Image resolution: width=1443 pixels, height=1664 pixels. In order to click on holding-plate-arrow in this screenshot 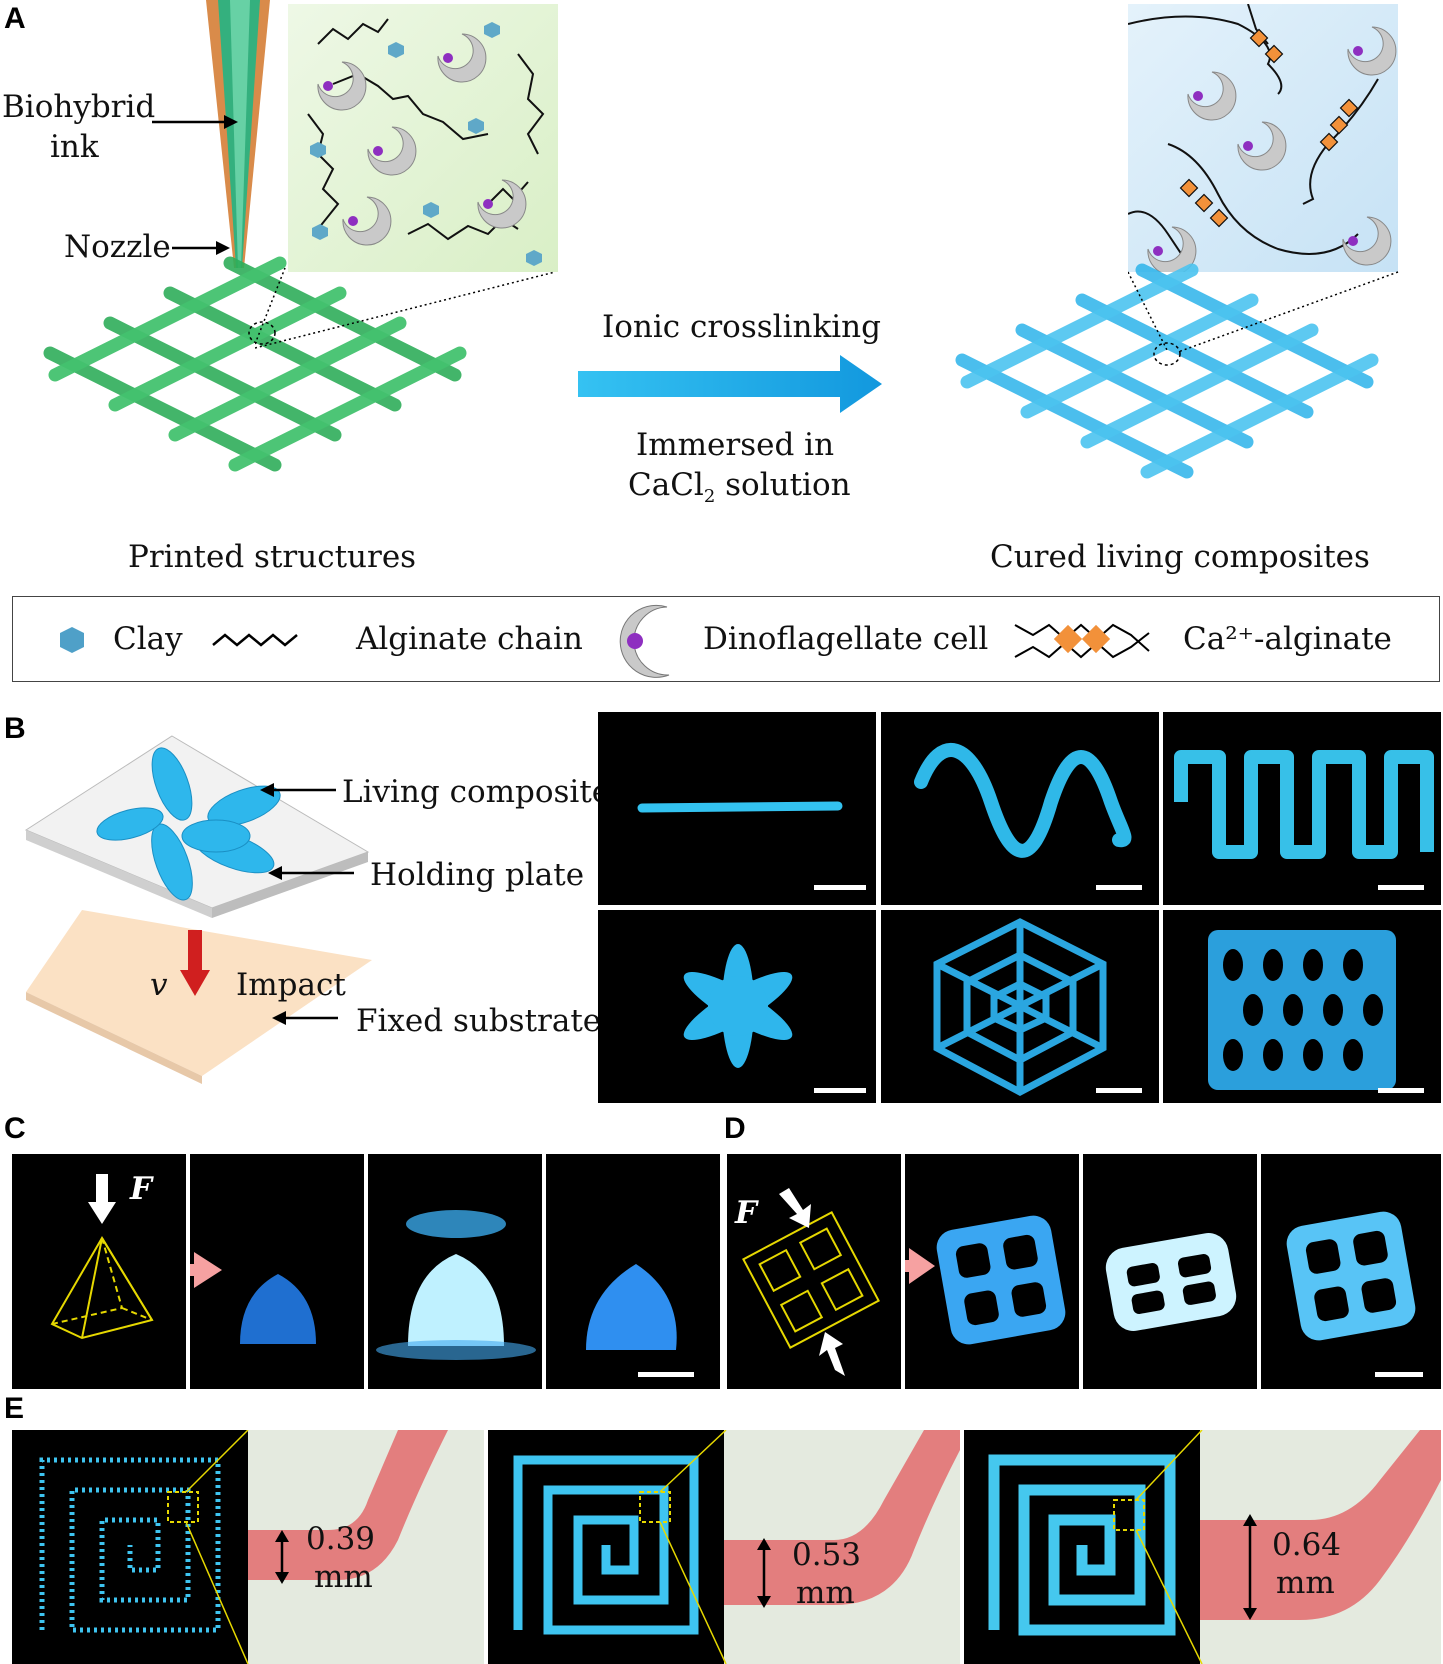, I will do `click(311, 873)`.